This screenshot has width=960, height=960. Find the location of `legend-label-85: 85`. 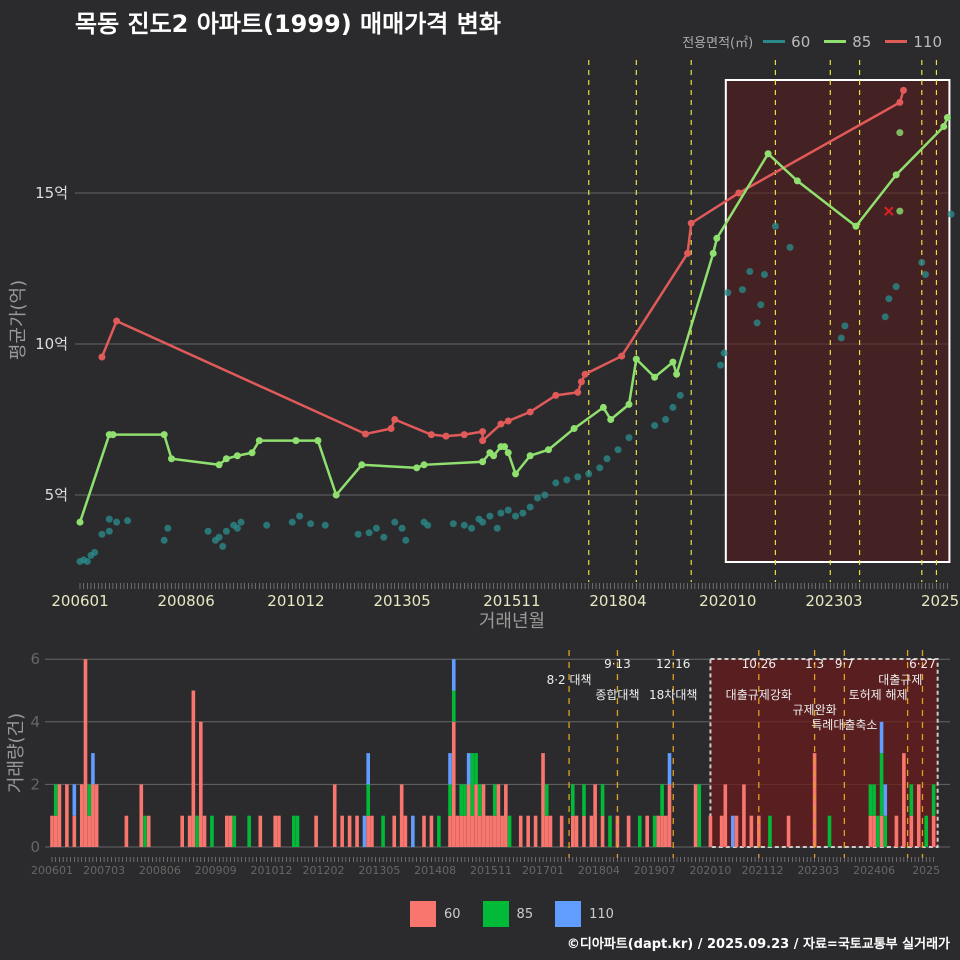

legend-label-85: 85 is located at coordinates (862, 41).